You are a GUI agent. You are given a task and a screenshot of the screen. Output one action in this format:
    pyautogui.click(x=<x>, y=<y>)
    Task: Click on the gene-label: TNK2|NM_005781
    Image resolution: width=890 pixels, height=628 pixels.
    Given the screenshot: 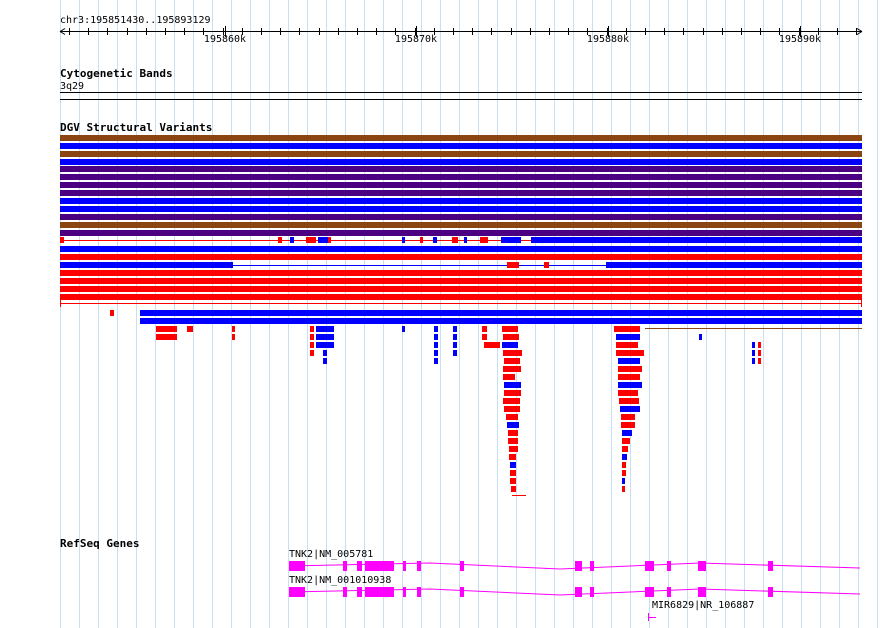 What is the action you would take?
    pyautogui.click(x=331, y=554)
    